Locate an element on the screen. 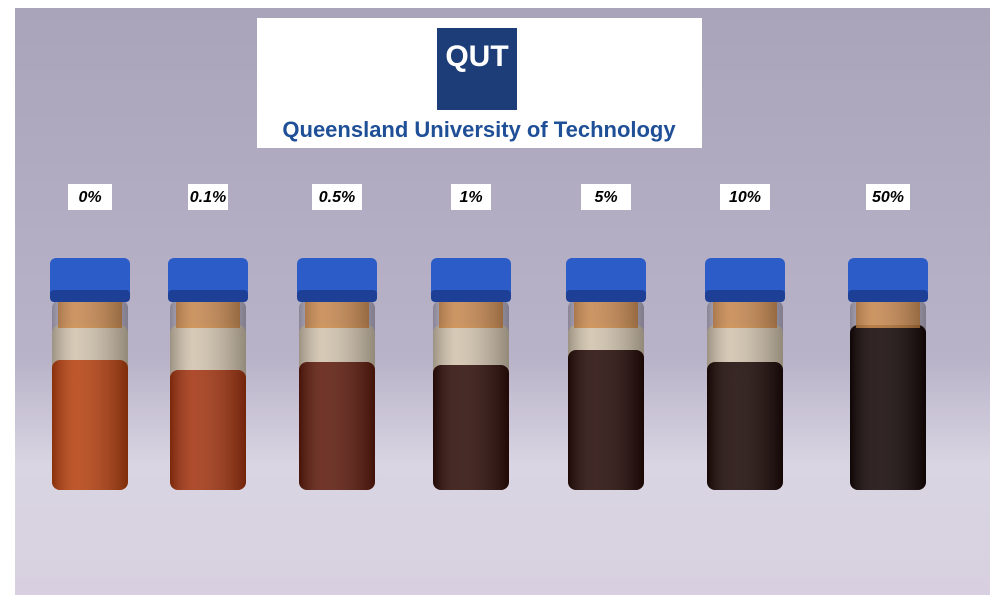 The image size is (1000, 606). vial-label: 0.1% is located at coordinates (208, 197).